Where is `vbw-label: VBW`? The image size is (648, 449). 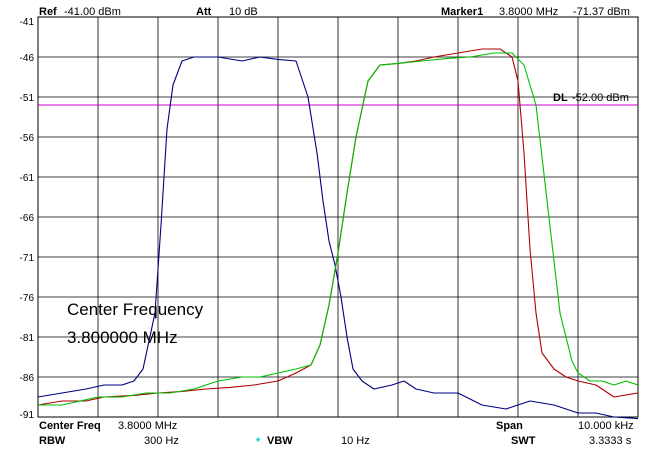 vbw-label: VBW is located at coordinates (280, 441).